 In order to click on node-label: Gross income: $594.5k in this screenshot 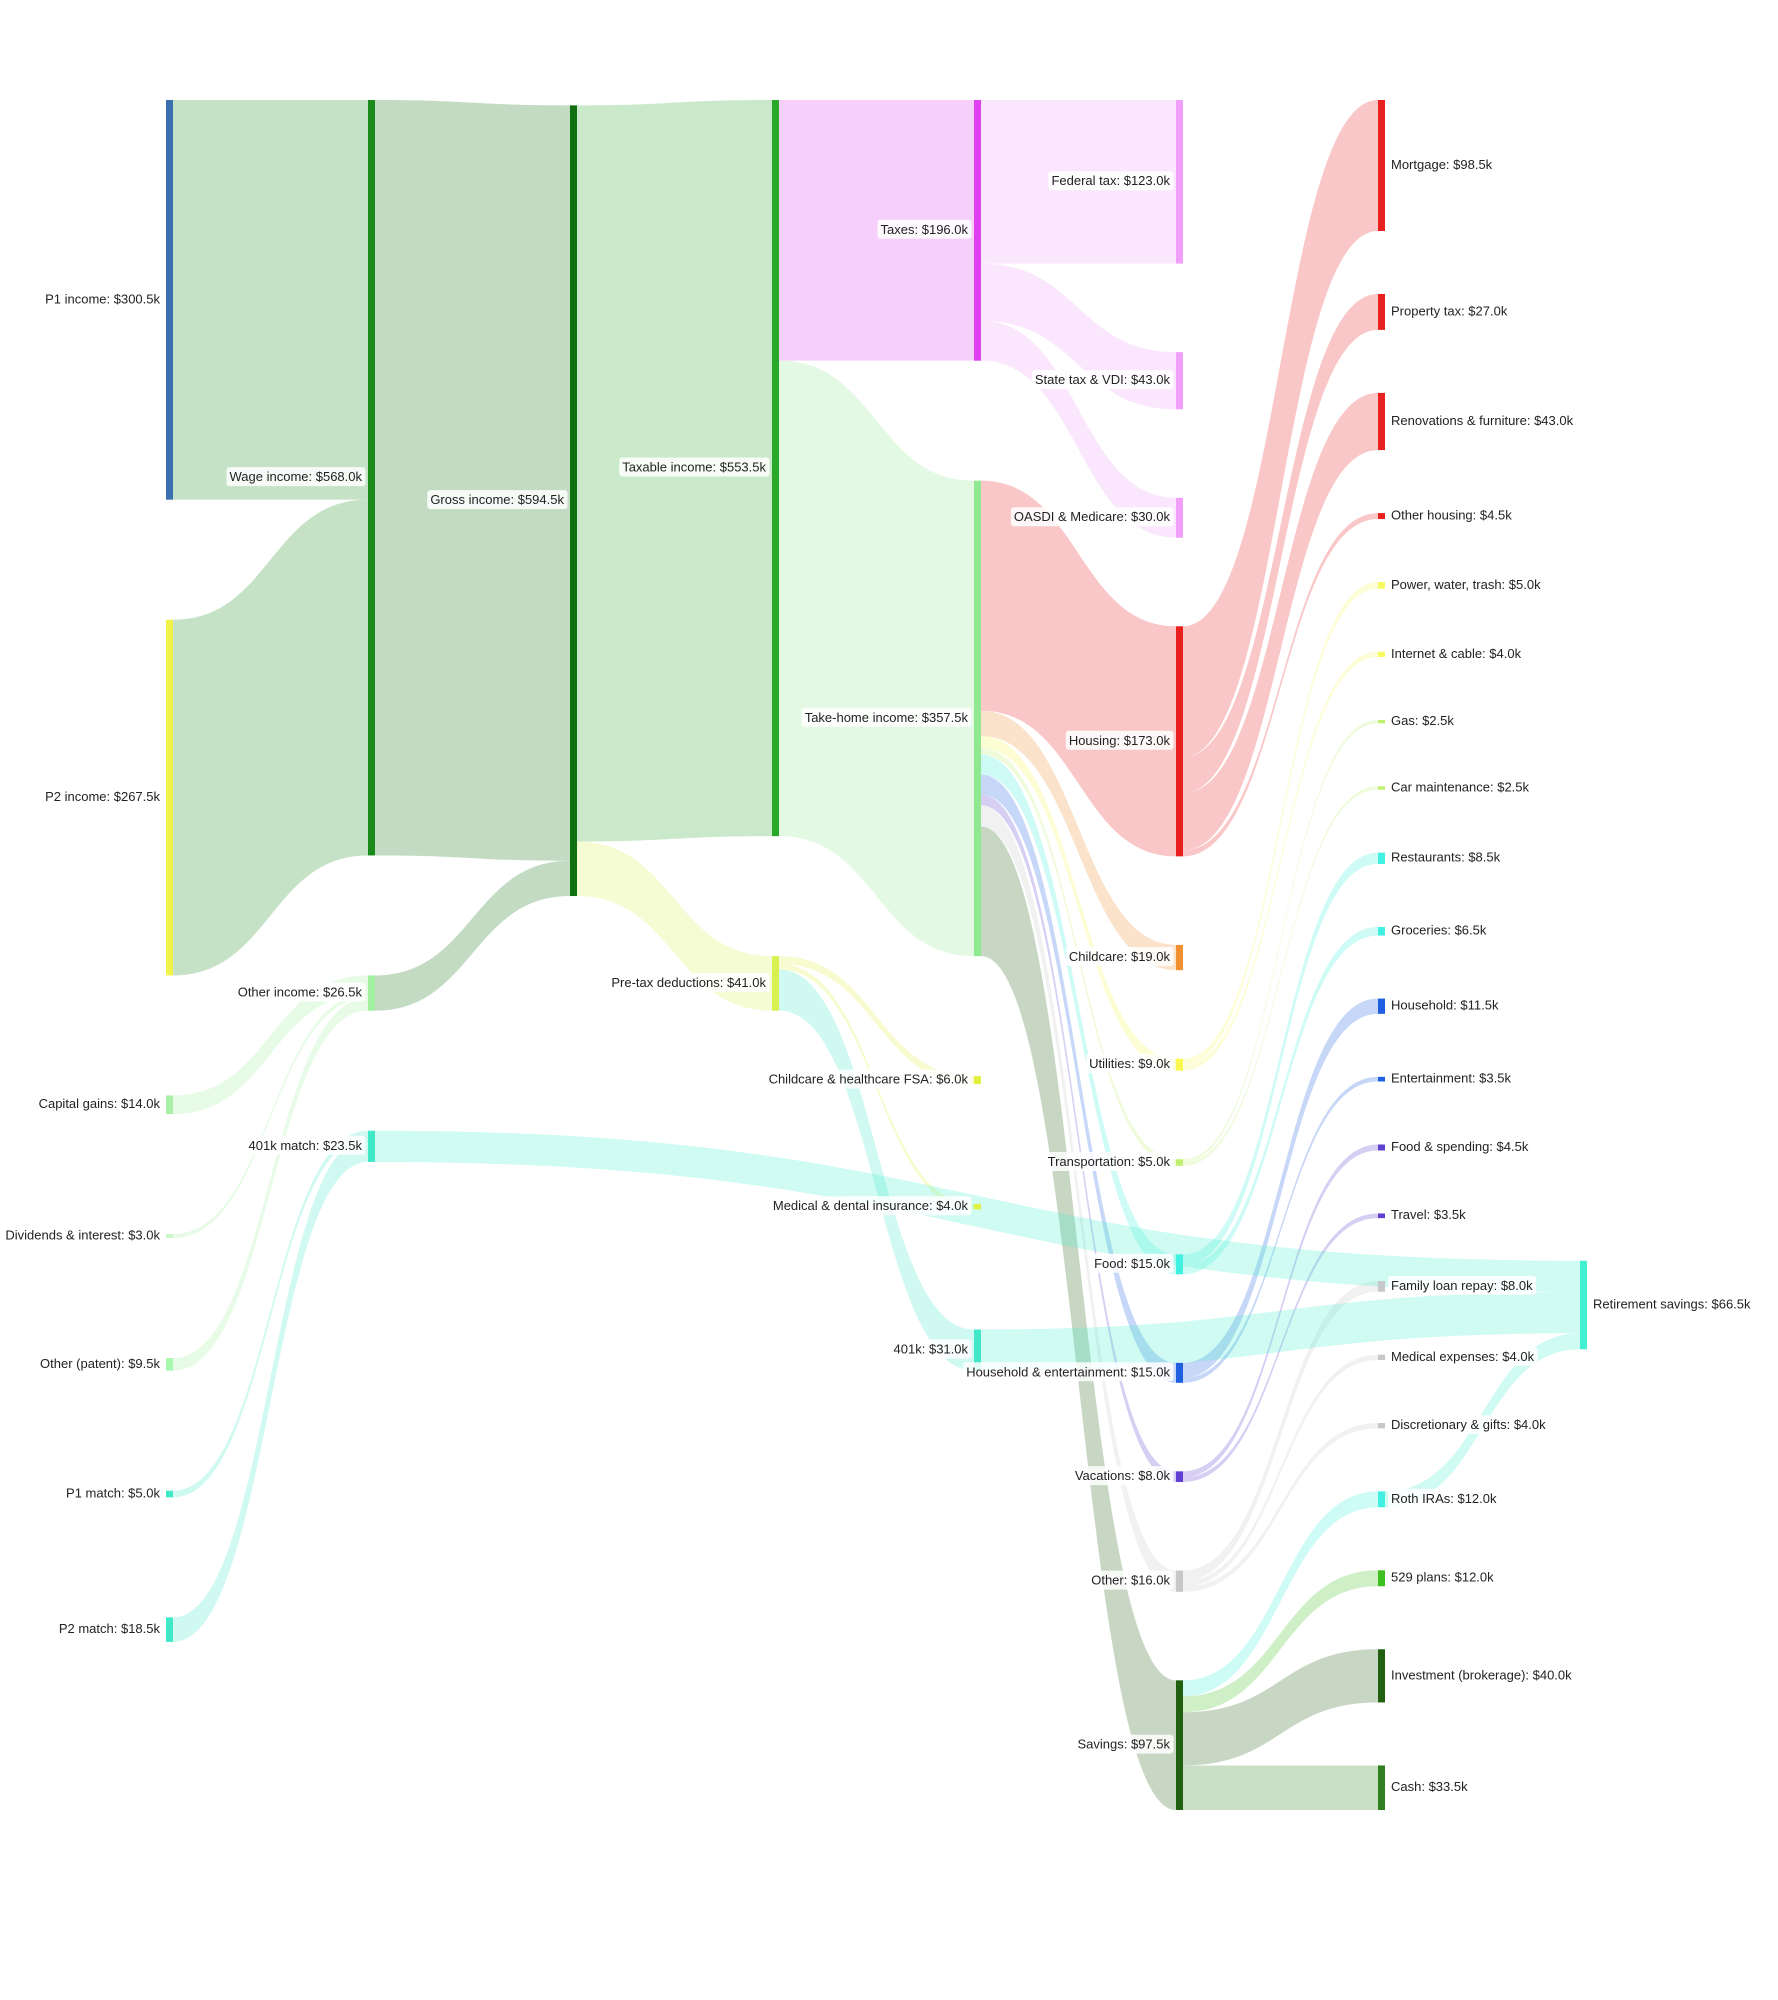, I will do `click(497, 499)`.